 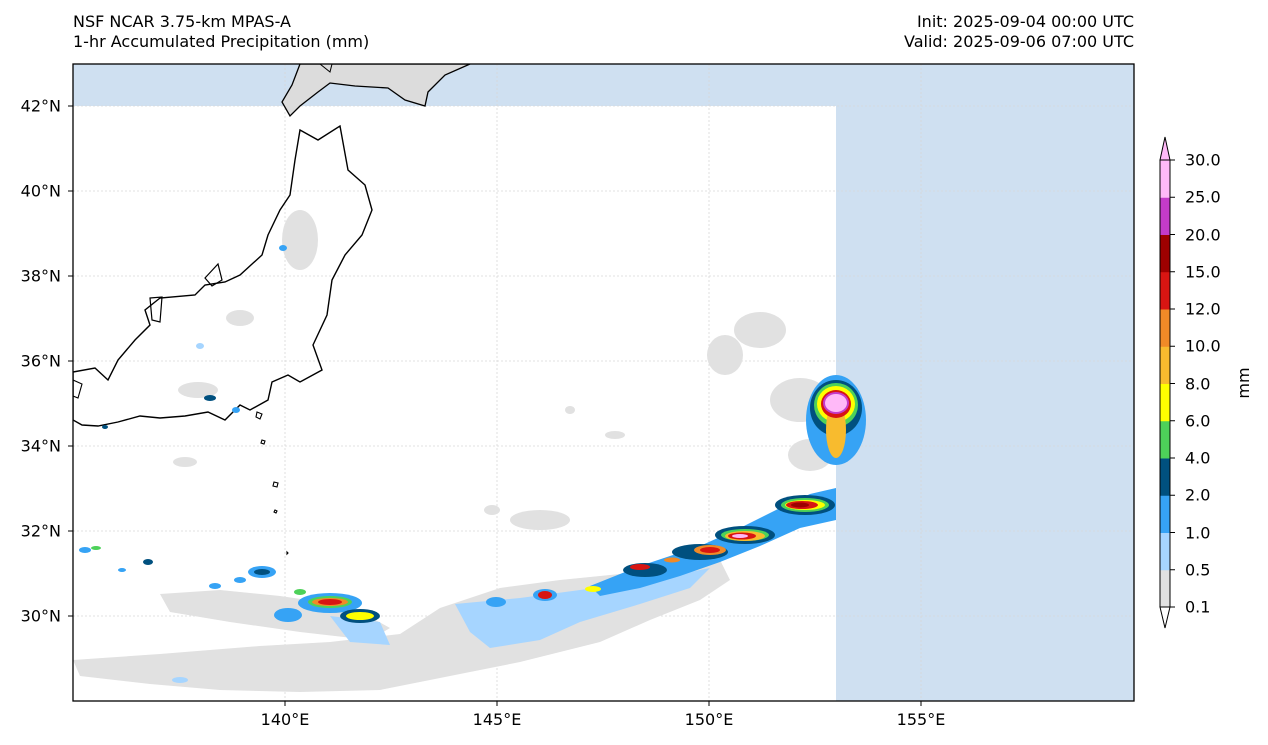 I want to click on colorbar-tick-label: 12.0, so click(x=1203, y=309).